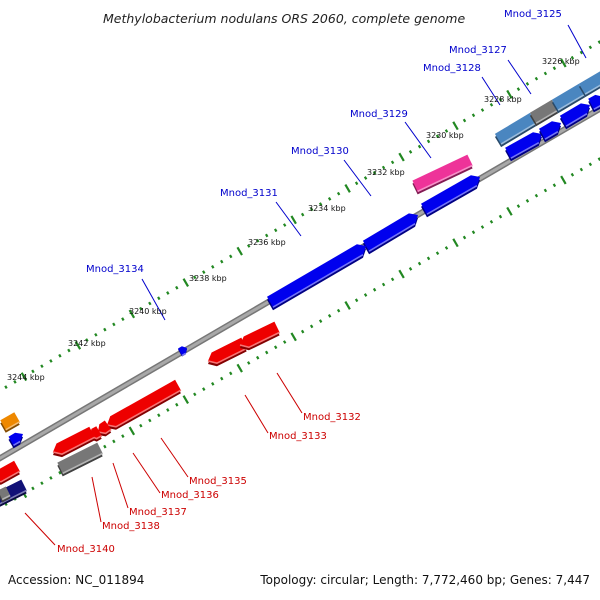 The width and height of the screenshot is (600, 600). Describe the element at coordinates (452, 68) in the screenshot. I see `gene-label-forward: Mnod_3128` at that location.